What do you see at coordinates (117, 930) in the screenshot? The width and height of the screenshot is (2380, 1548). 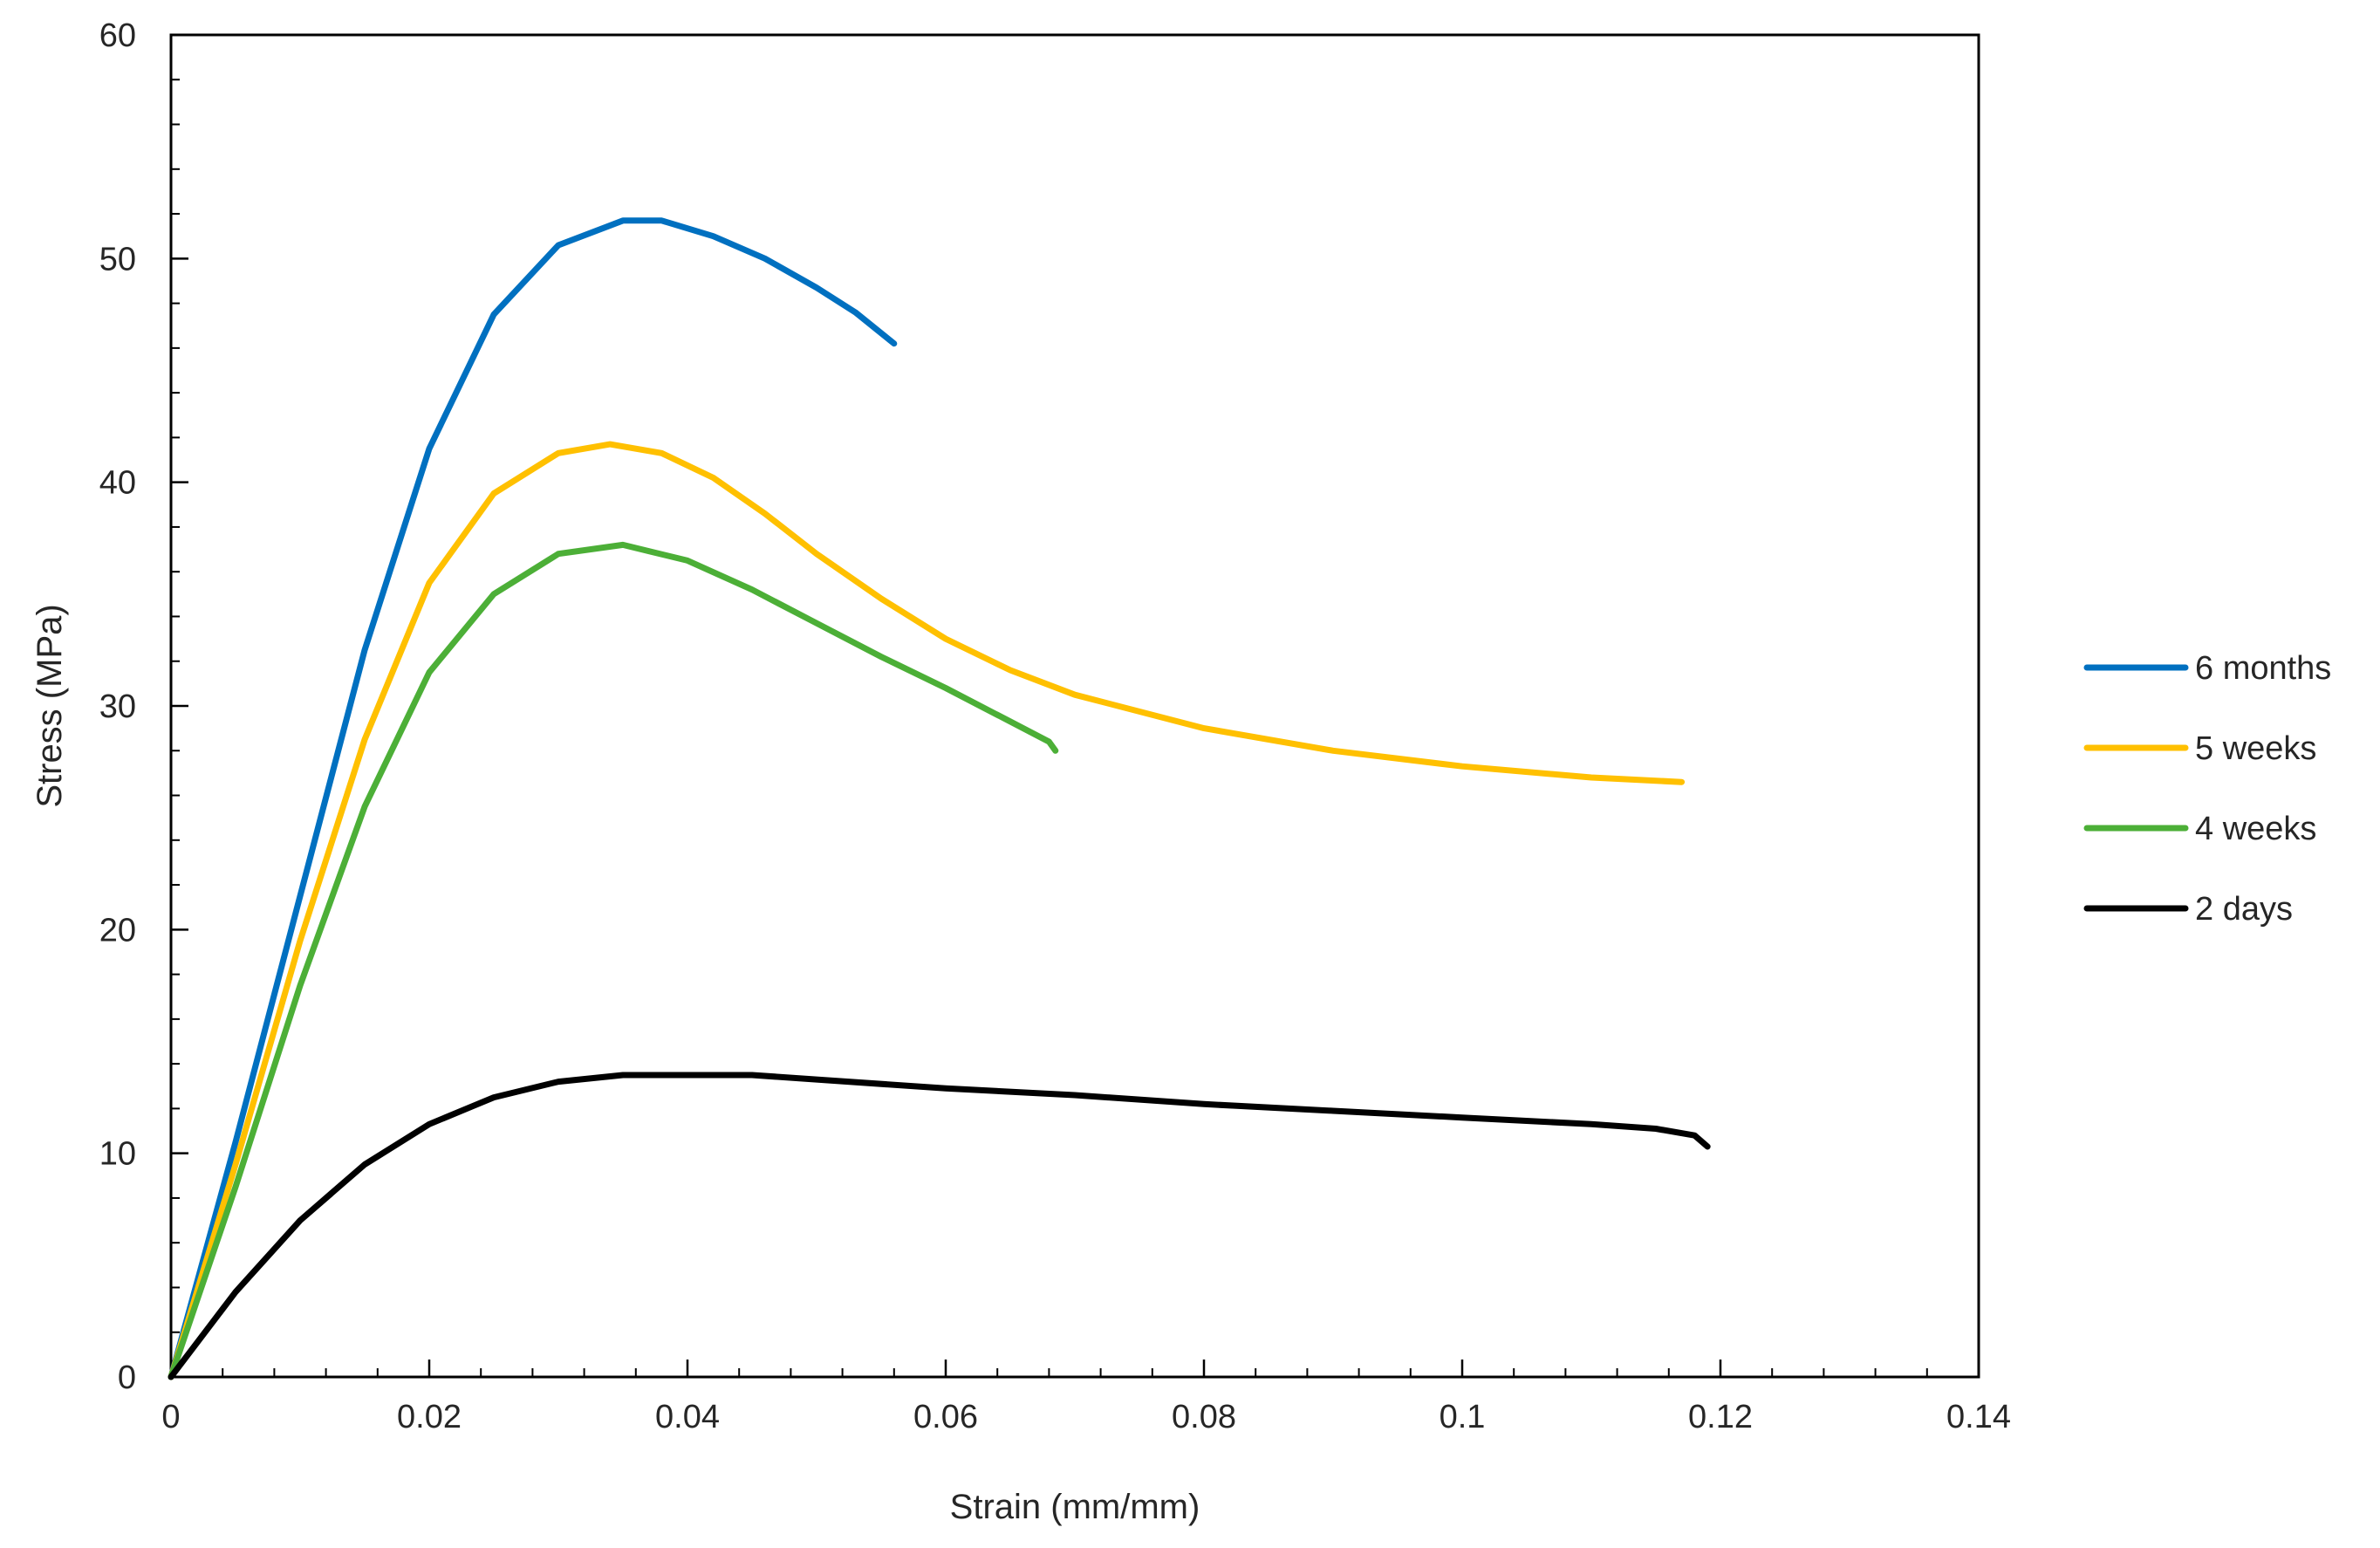 I see `y-tick-label: 20` at bounding box center [117, 930].